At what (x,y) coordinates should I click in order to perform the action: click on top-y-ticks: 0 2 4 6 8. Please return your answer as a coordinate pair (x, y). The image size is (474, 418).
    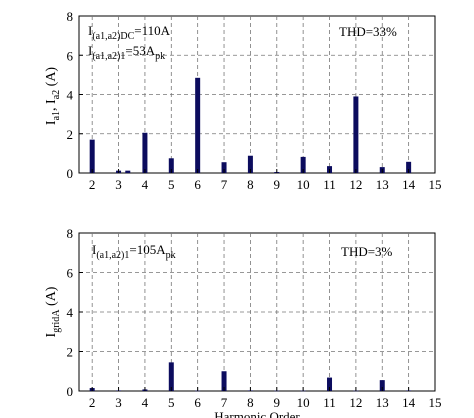
    Looking at the image, I should click on (75, 95).